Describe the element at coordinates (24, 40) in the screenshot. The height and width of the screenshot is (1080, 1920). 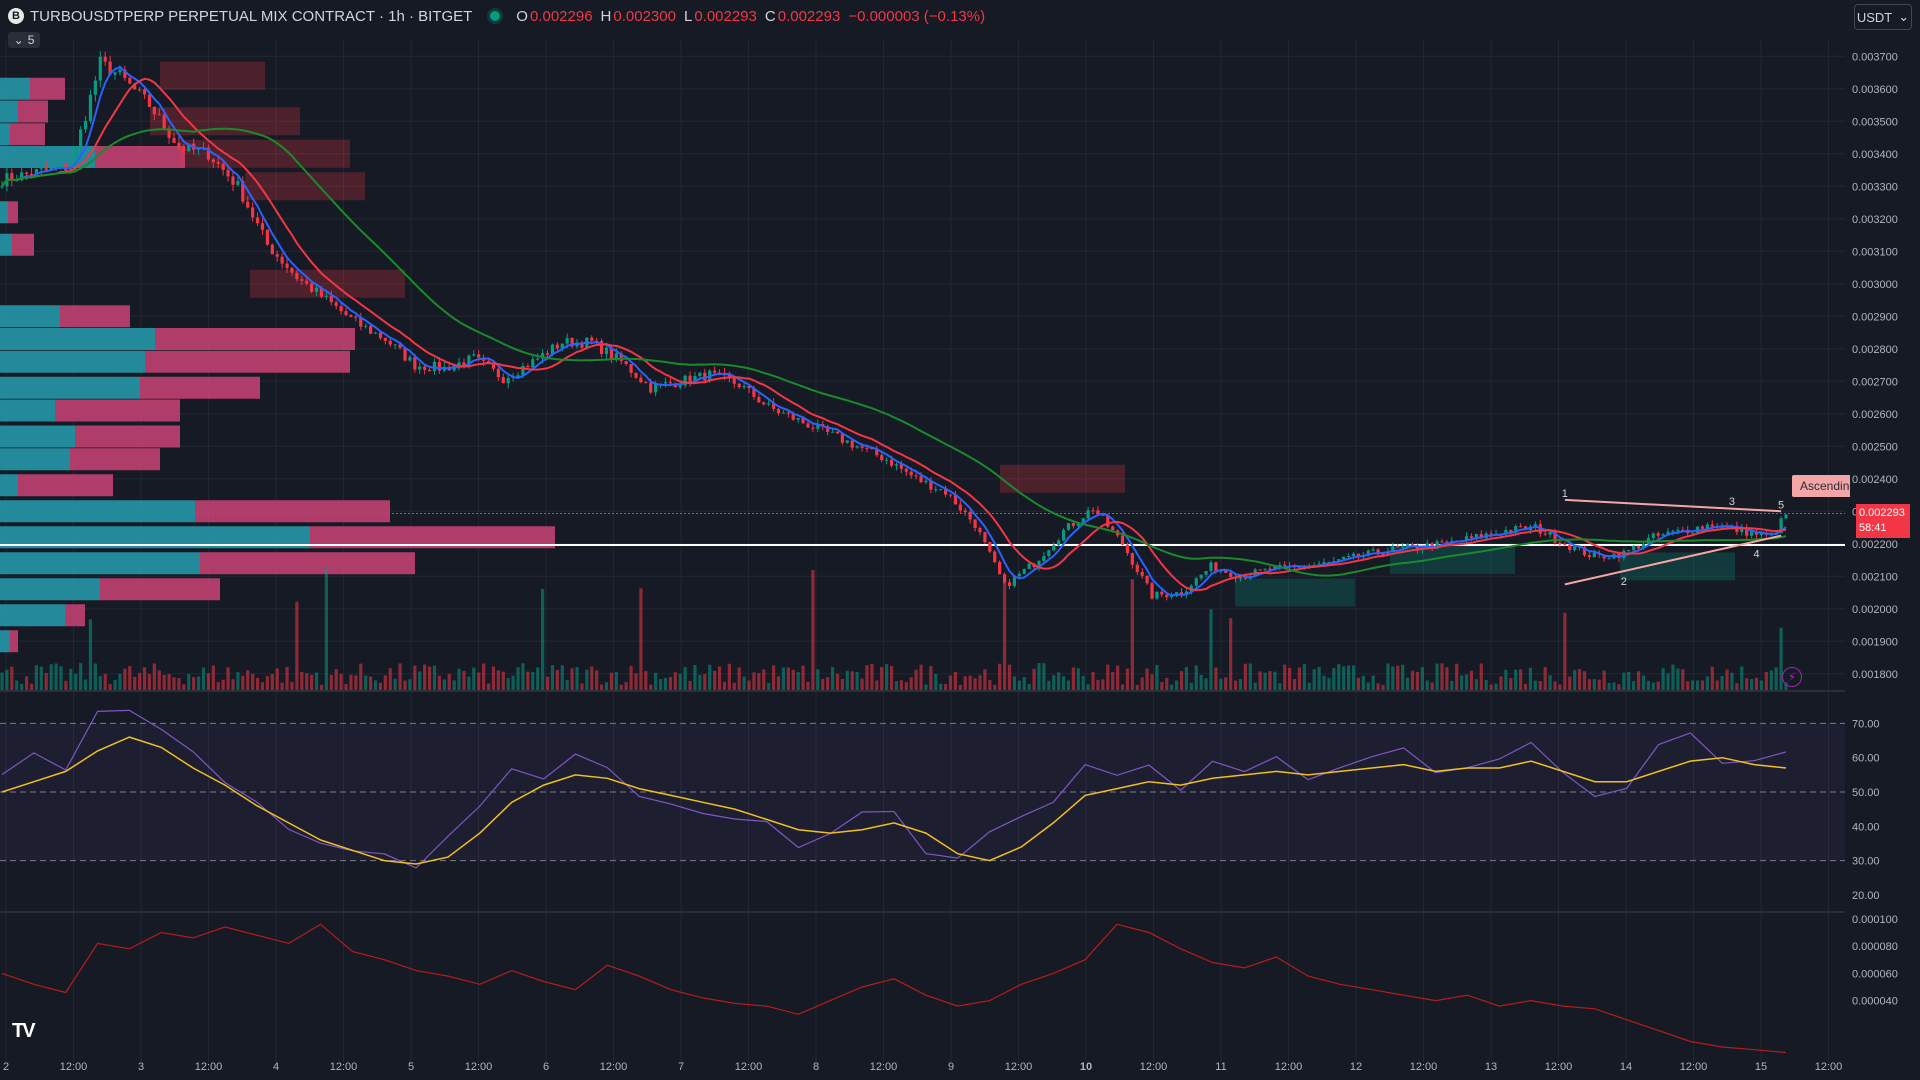
I see `indicators-collapse-button: ⌄ 5` at that location.